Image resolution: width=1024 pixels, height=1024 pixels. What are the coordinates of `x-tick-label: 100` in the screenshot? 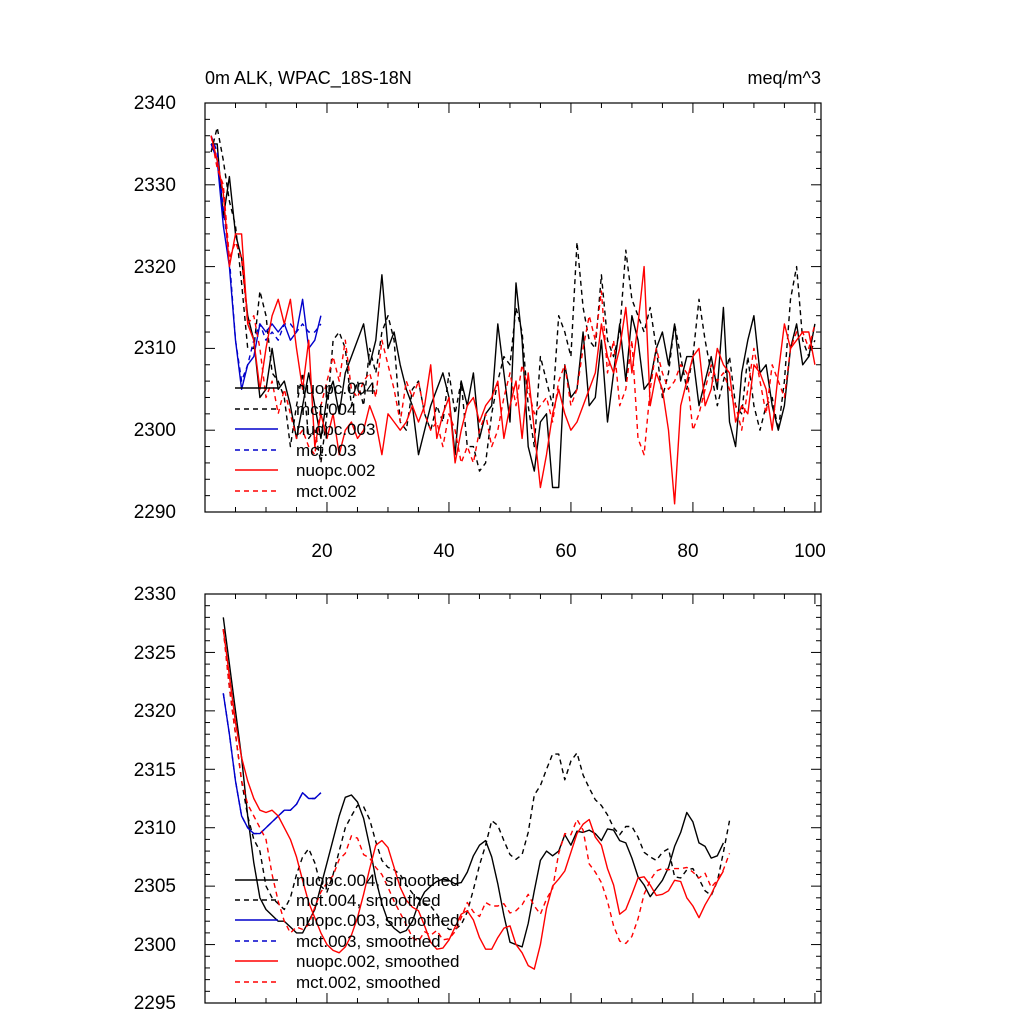 It's located at (810, 551).